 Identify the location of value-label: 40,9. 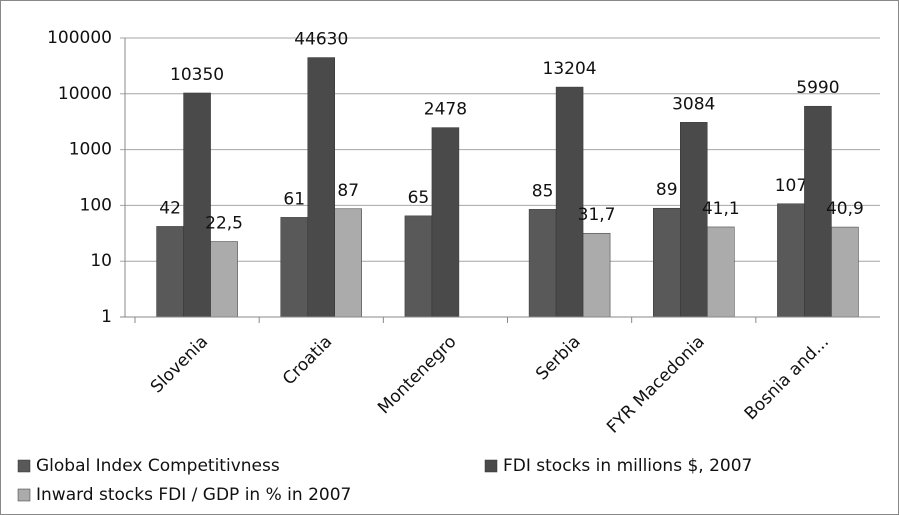
(845, 209).